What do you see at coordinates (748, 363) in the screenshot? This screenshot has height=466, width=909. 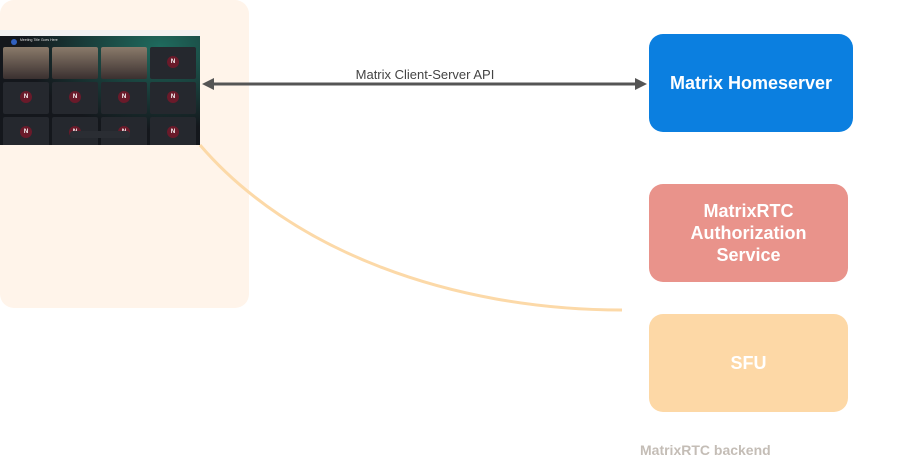 I see `sfu-box: SFU` at bounding box center [748, 363].